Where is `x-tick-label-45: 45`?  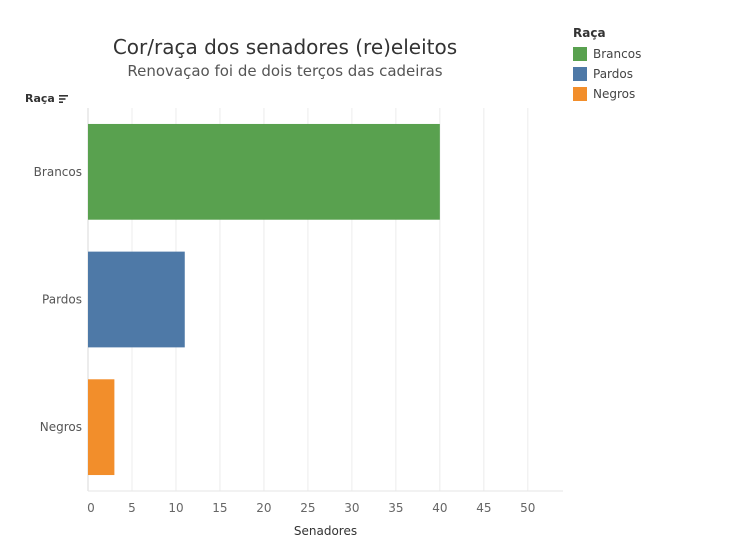 x-tick-label-45: 45 is located at coordinates (483, 508).